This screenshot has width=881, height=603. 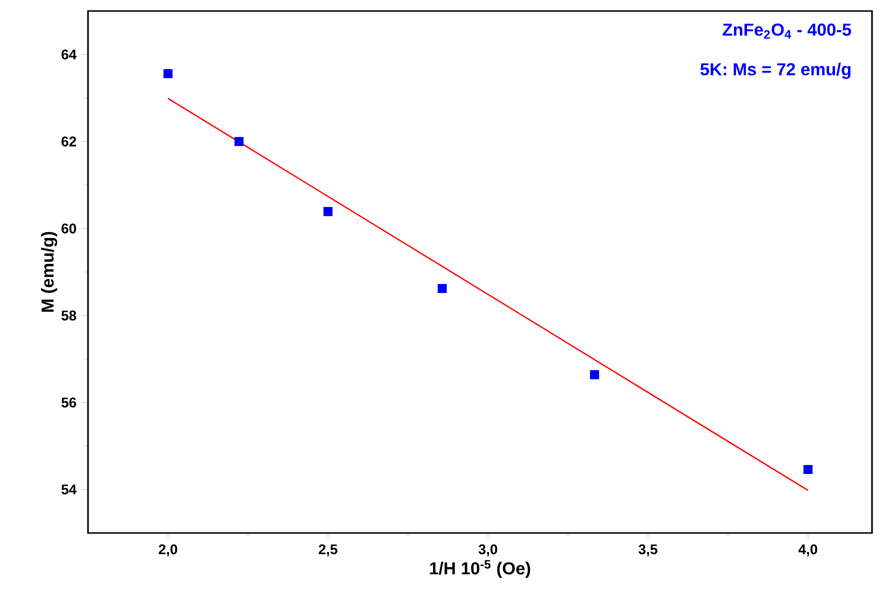 I want to click on y-tick-label: 62, so click(x=69, y=141).